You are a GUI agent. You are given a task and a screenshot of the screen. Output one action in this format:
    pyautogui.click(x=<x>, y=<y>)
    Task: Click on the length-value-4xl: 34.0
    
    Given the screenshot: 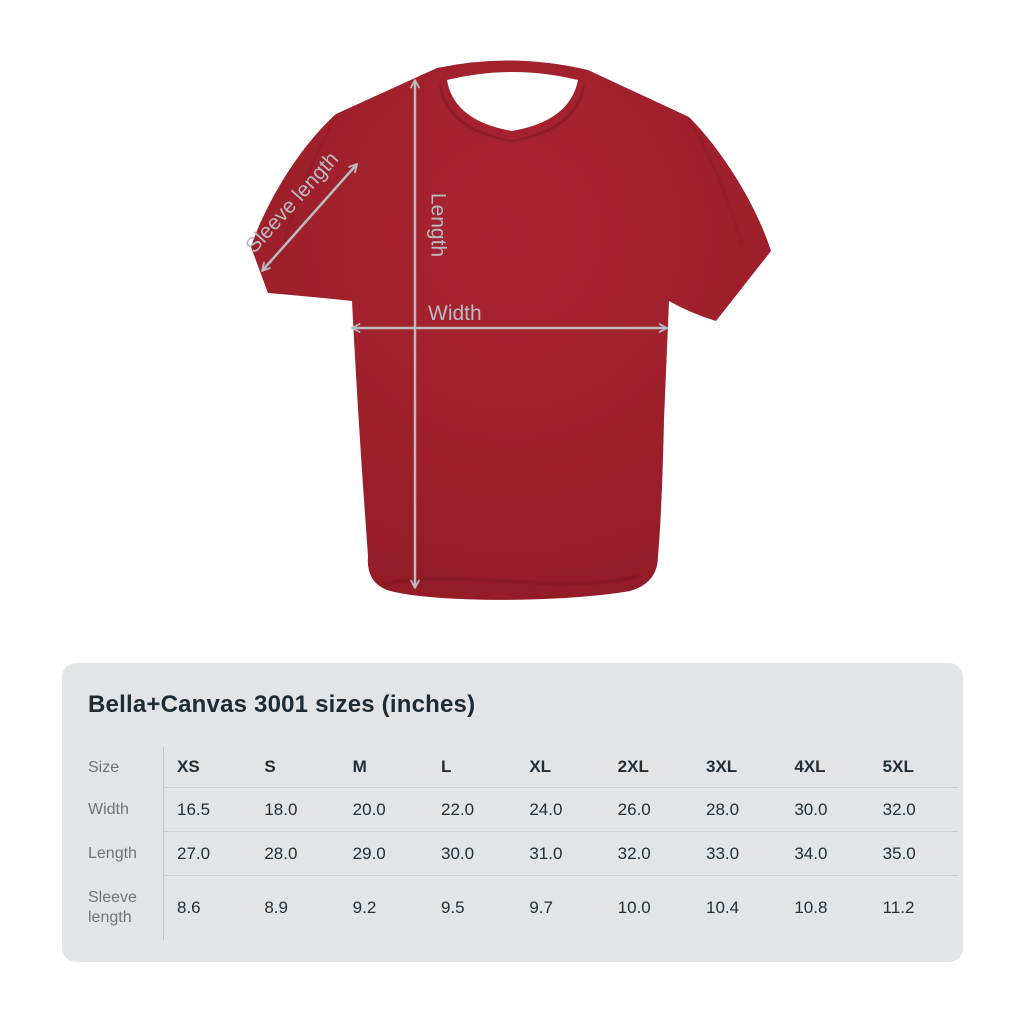 What is the action you would take?
    pyautogui.click(x=825, y=854)
    